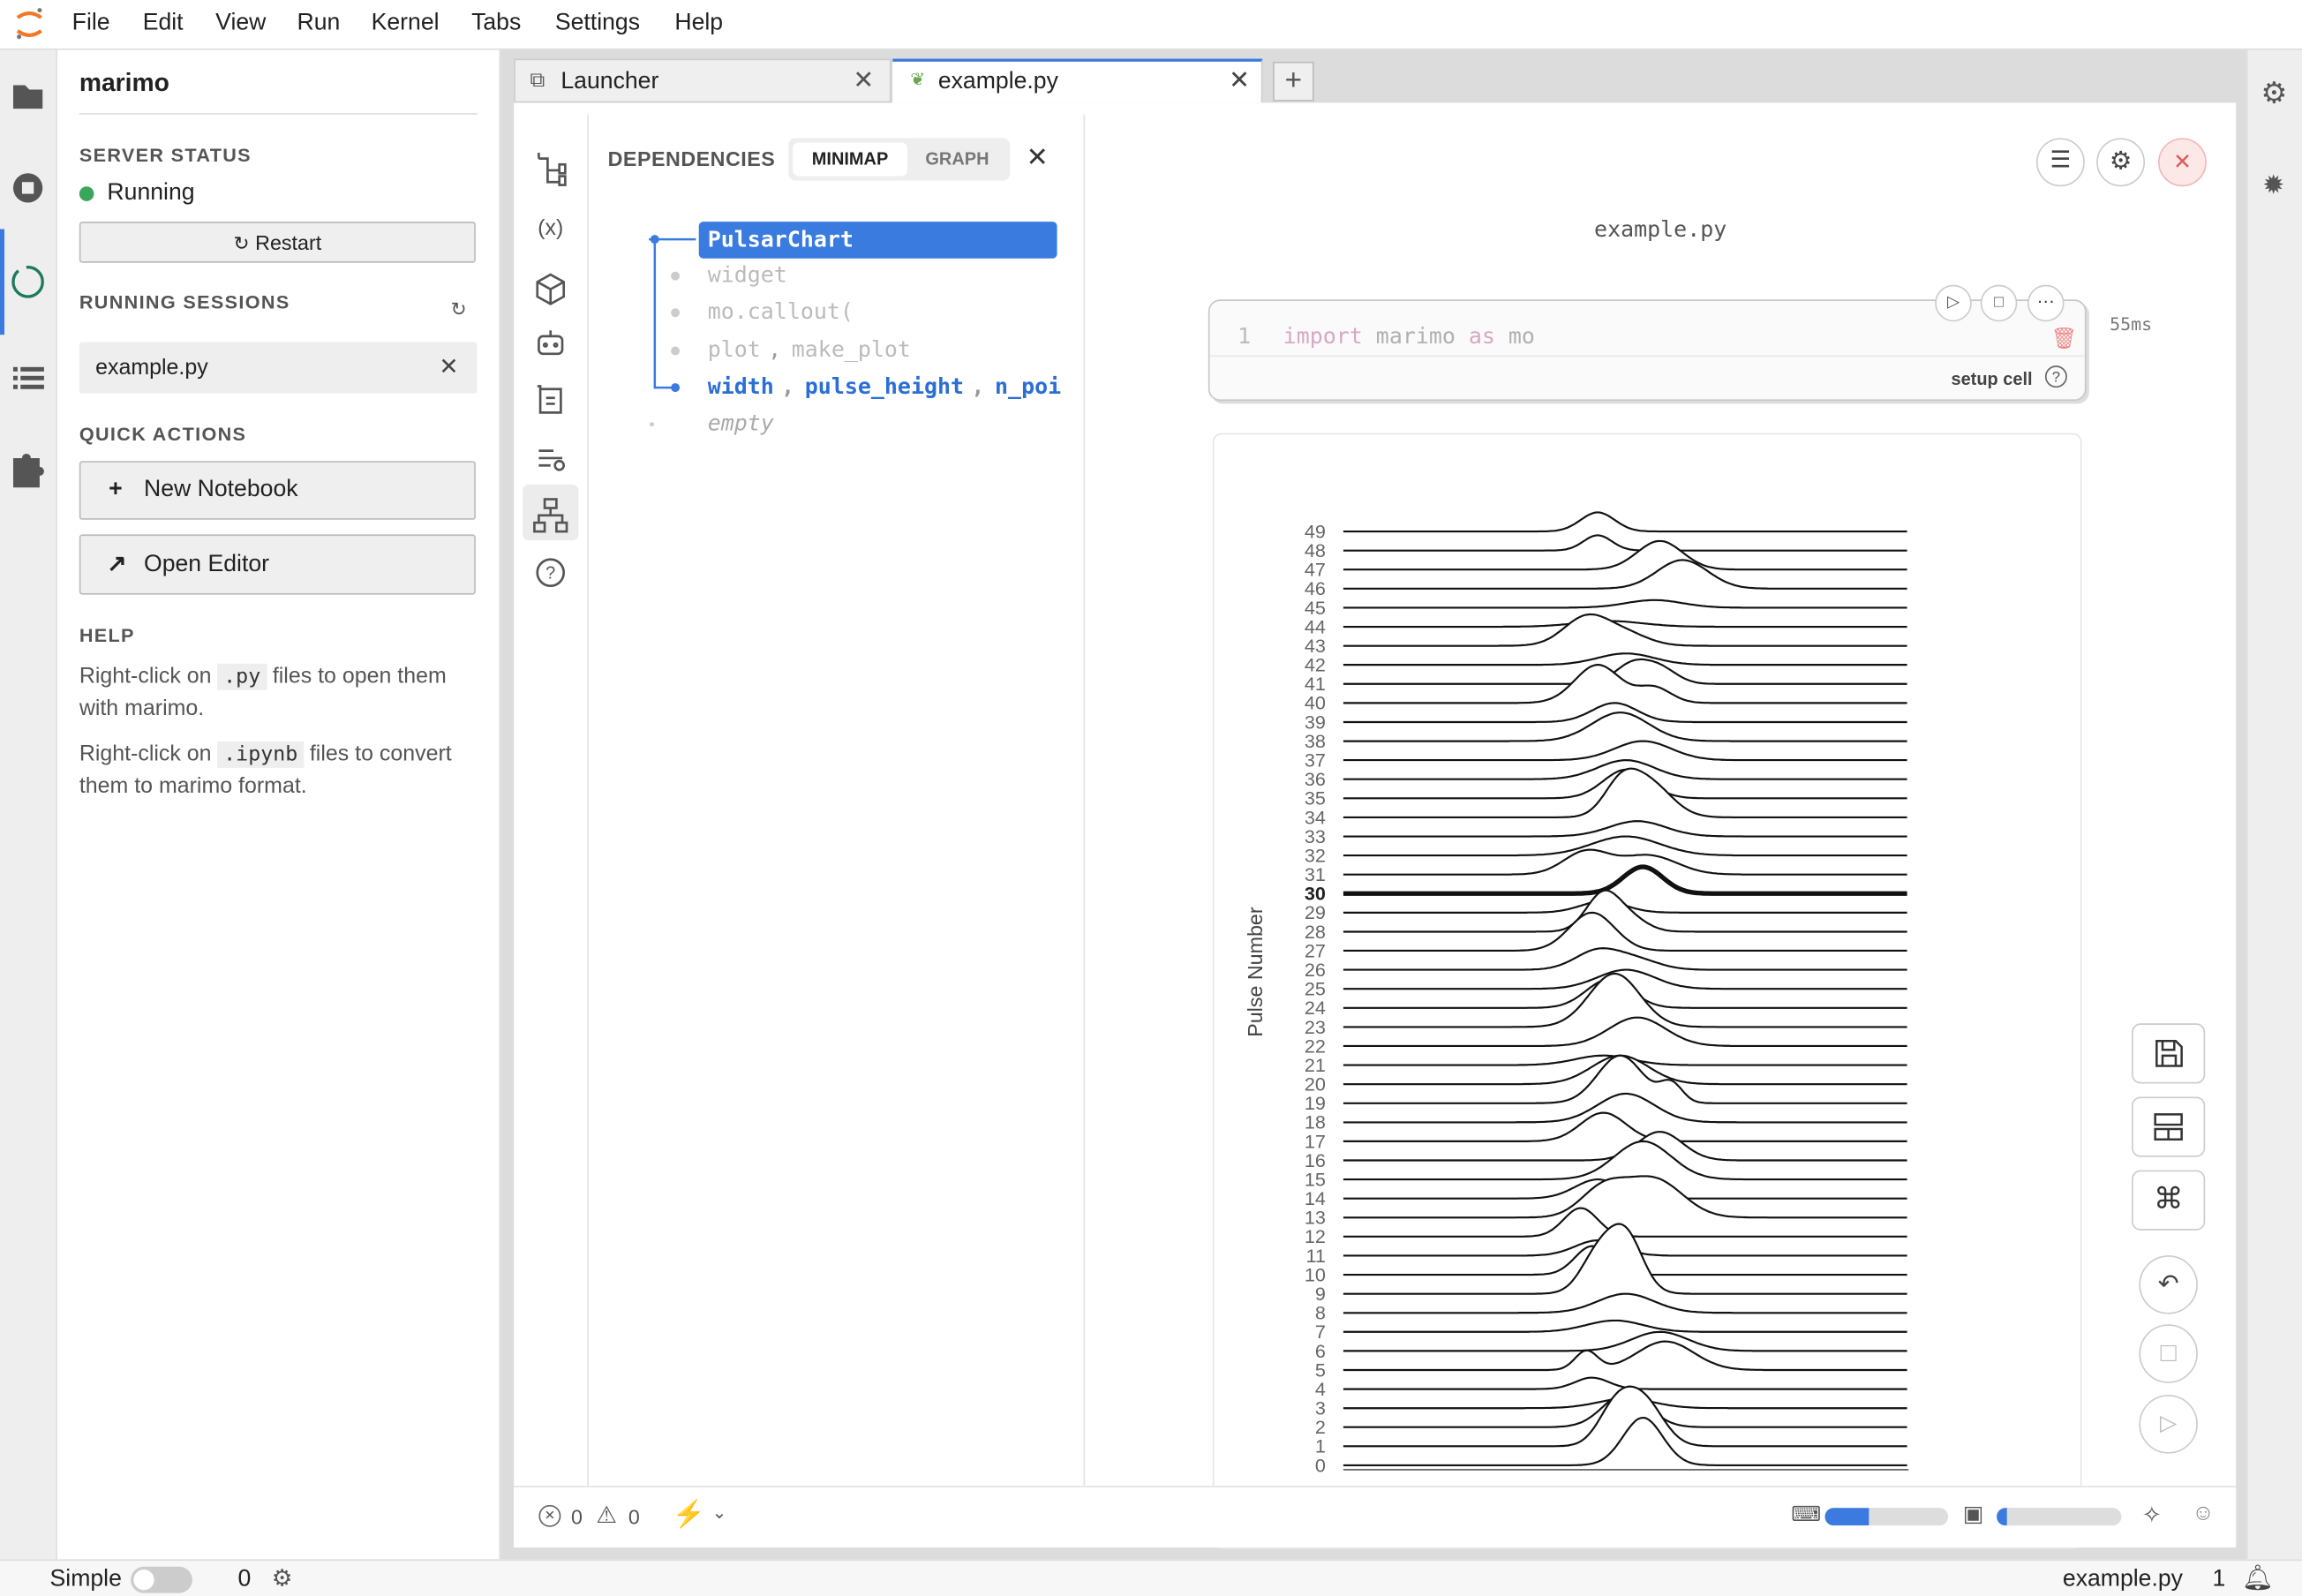 This screenshot has width=2302, height=1596. Describe the element at coordinates (2002, 1517) in the screenshot. I see `cpu-fill` at that location.